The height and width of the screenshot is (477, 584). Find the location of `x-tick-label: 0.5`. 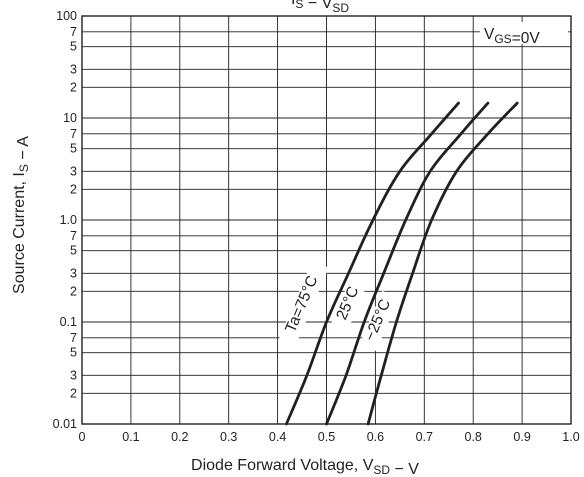

x-tick-label: 0.5 is located at coordinates (326, 437).